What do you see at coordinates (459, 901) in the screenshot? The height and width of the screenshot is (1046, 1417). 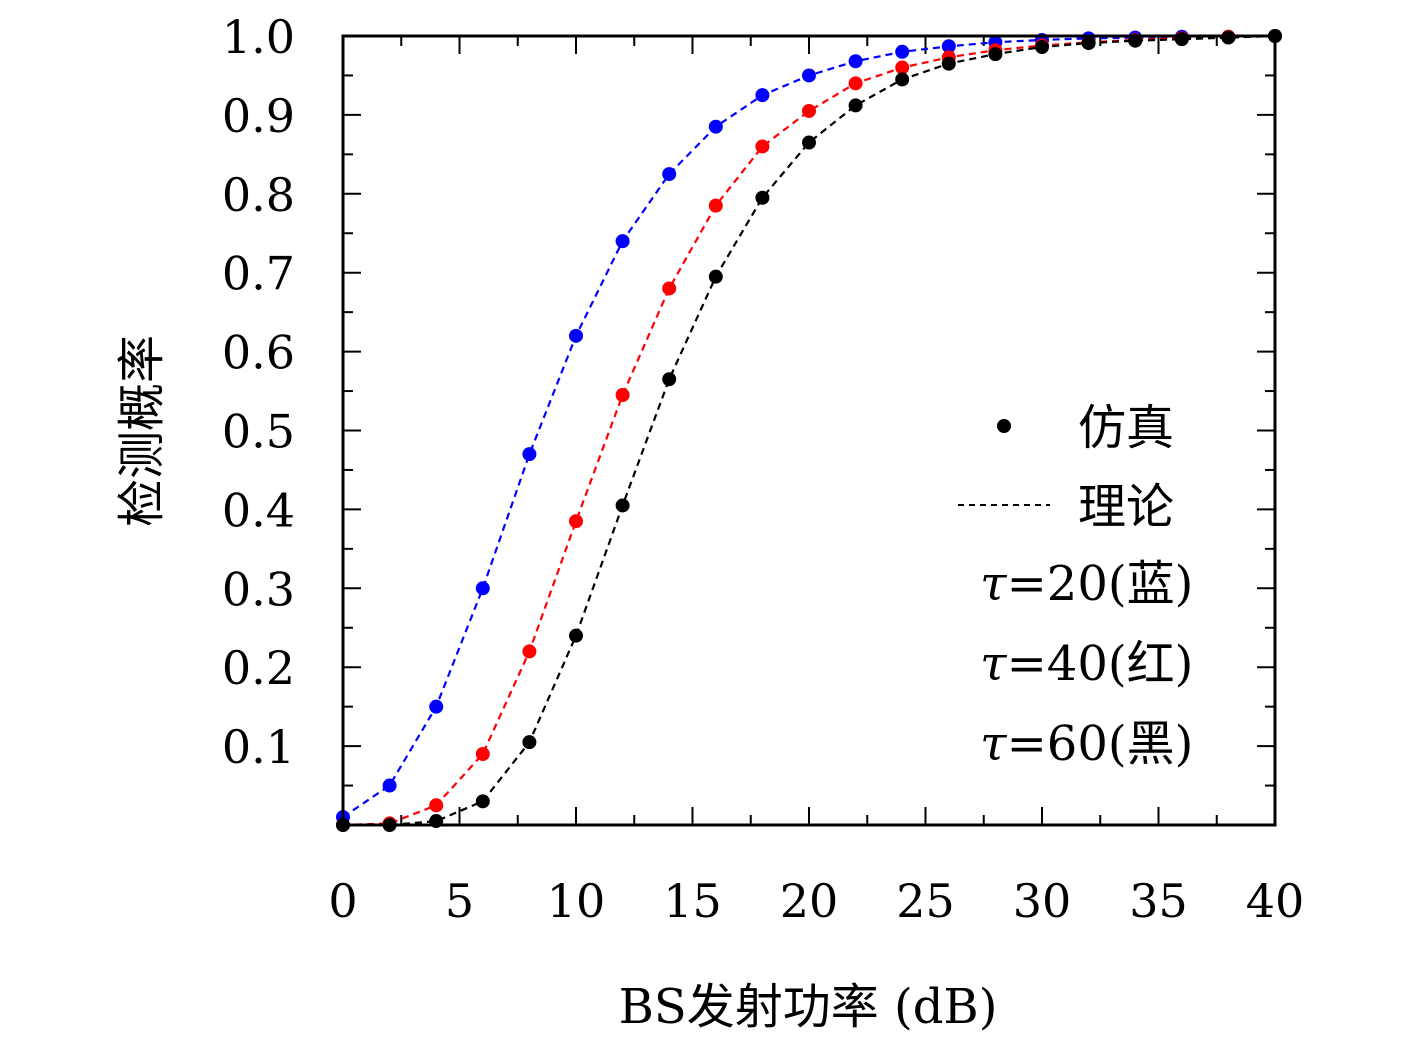 I see `x-tick-label: 5` at bounding box center [459, 901].